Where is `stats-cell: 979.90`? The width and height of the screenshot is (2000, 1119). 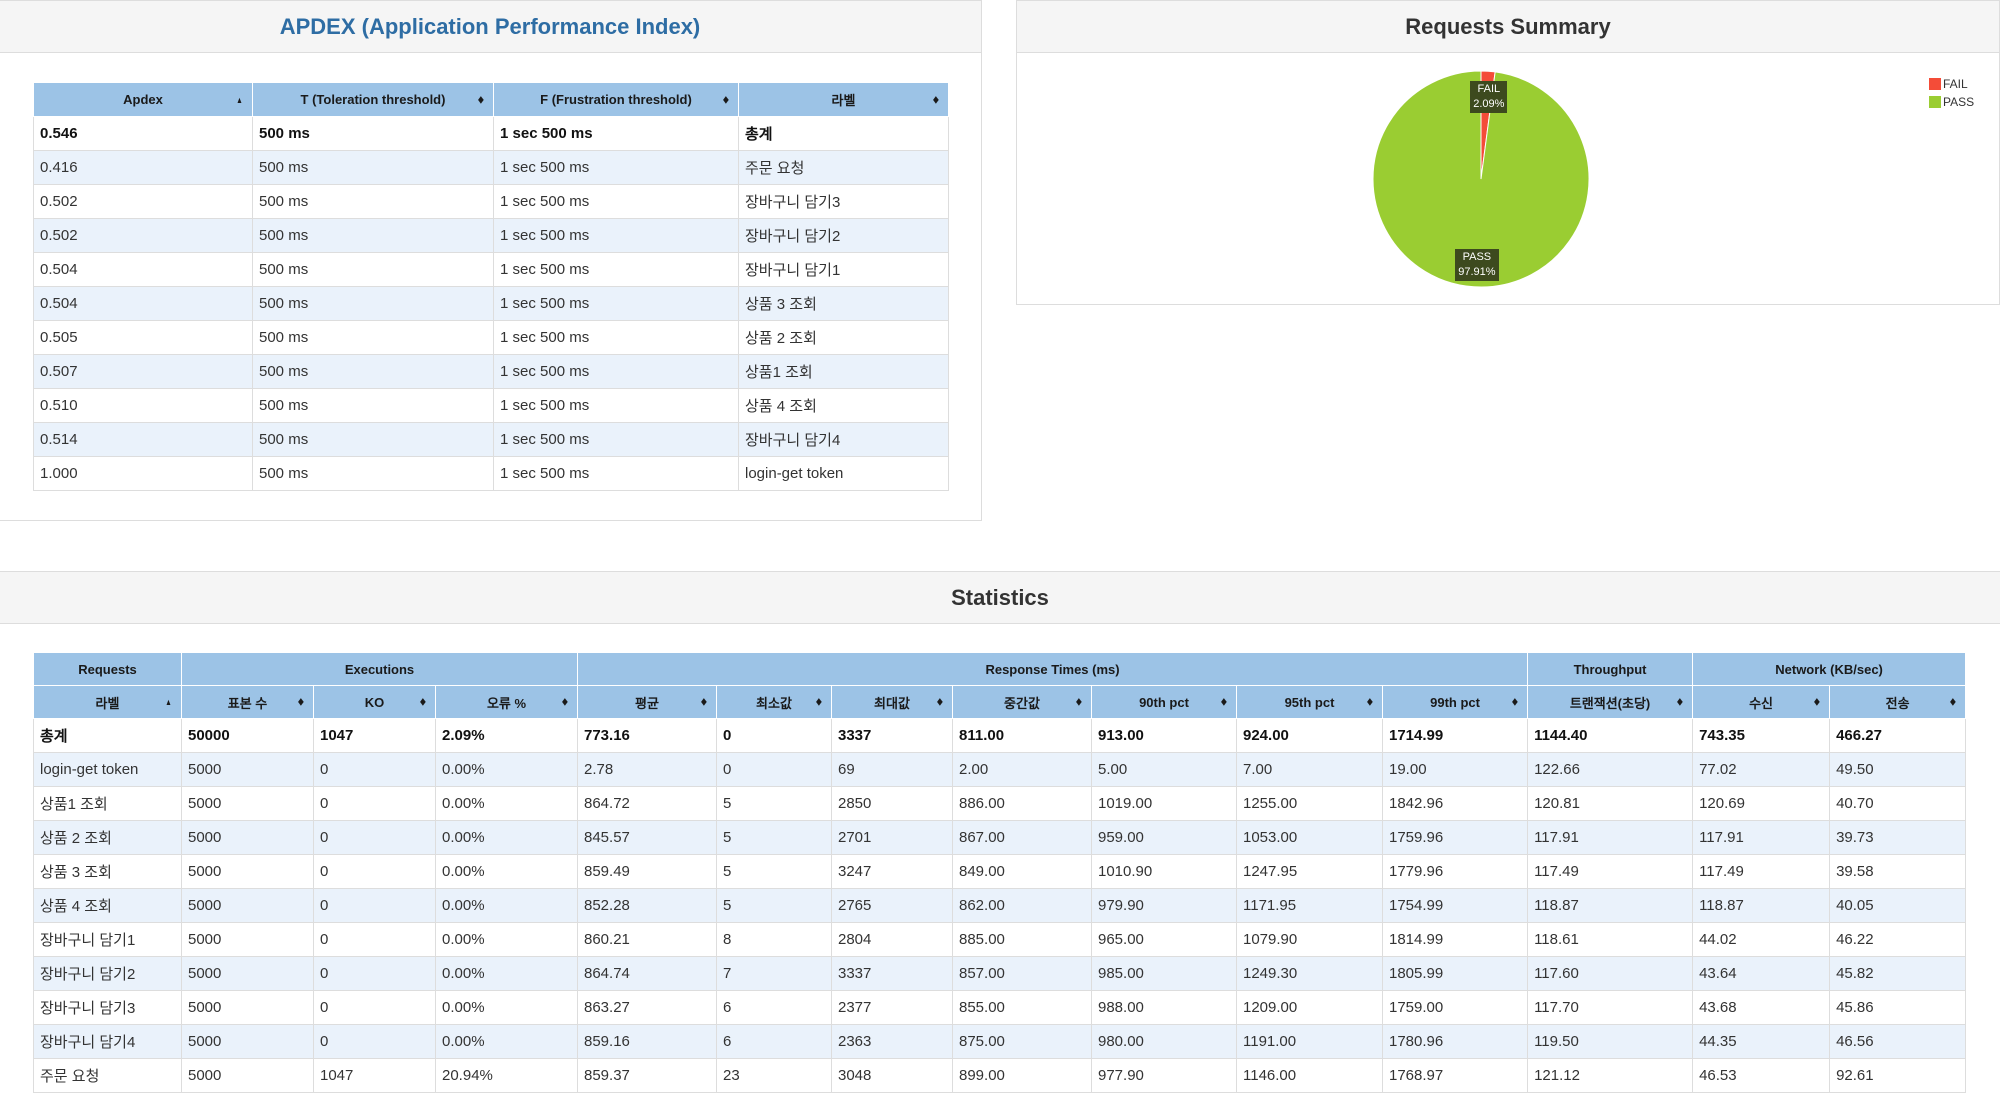 stats-cell: 979.90 is located at coordinates (1164, 905).